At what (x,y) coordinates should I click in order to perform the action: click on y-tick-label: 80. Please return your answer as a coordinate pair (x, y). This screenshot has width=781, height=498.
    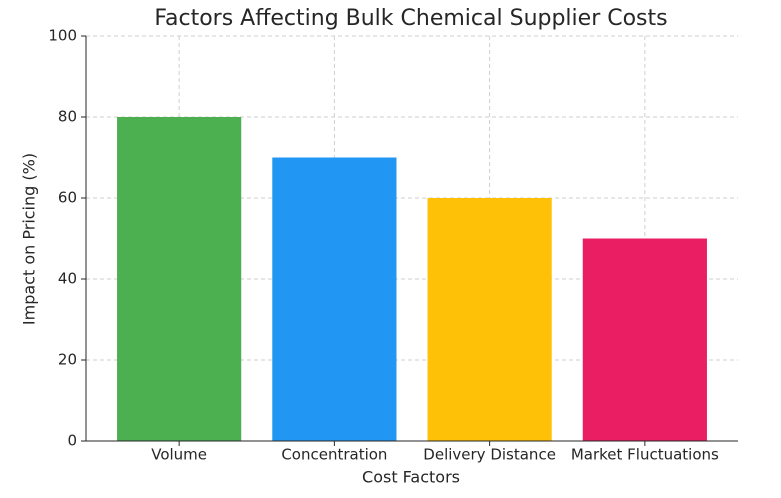
    Looking at the image, I should click on (67, 117).